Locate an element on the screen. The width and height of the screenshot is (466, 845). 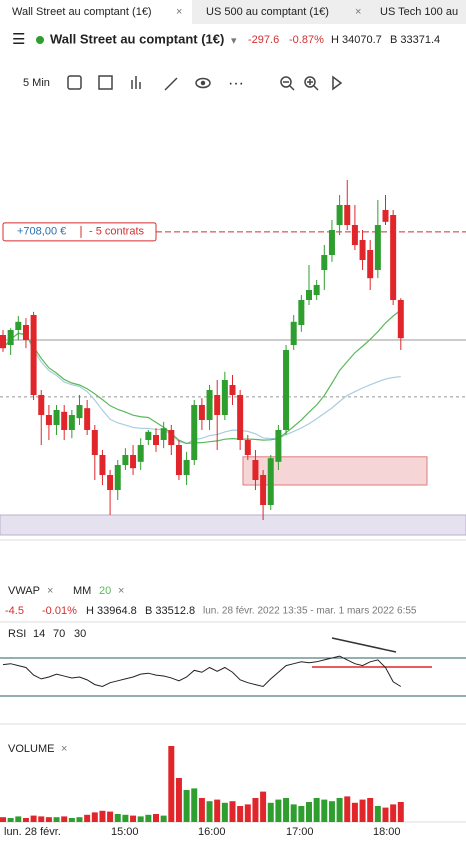
vwap-label: VWAP is located at coordinates (24, 591).